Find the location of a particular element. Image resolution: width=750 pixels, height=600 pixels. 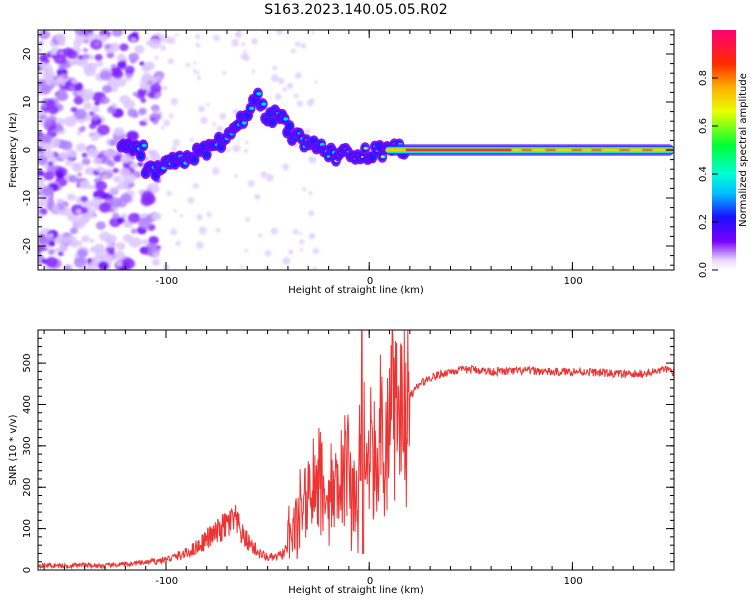

spectrogram-ridge is located at coordinates (395, 134).